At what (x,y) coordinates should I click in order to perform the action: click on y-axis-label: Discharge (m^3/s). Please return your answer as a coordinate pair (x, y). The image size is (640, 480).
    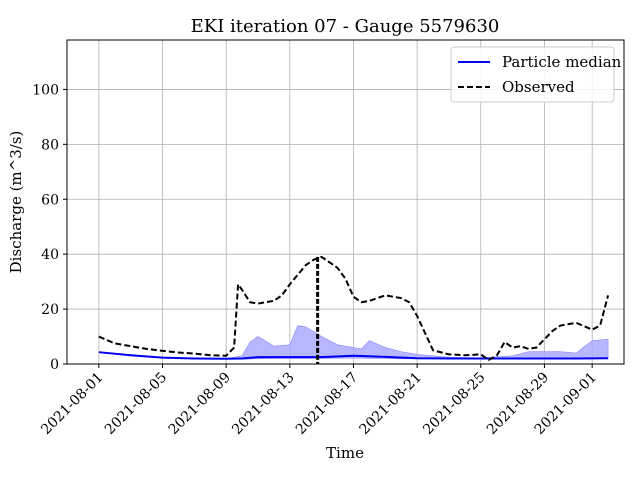
    Looking at the image, I should click on (16, 202).